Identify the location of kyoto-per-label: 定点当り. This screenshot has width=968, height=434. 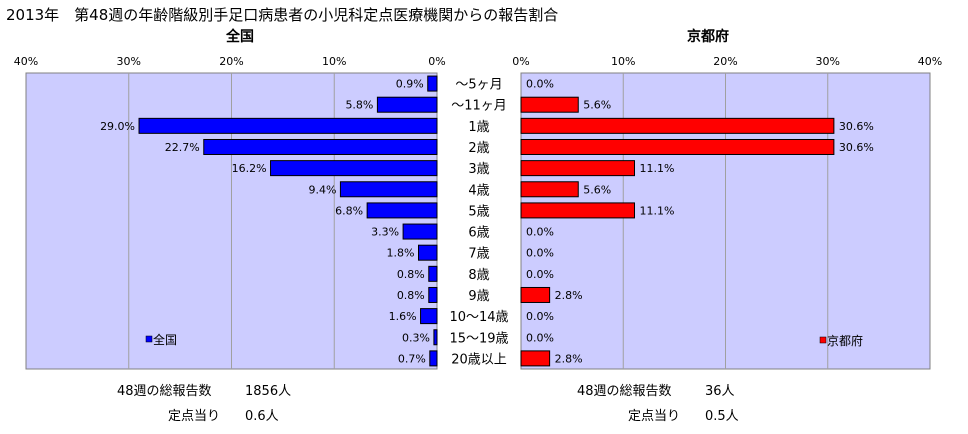
(654, 416).